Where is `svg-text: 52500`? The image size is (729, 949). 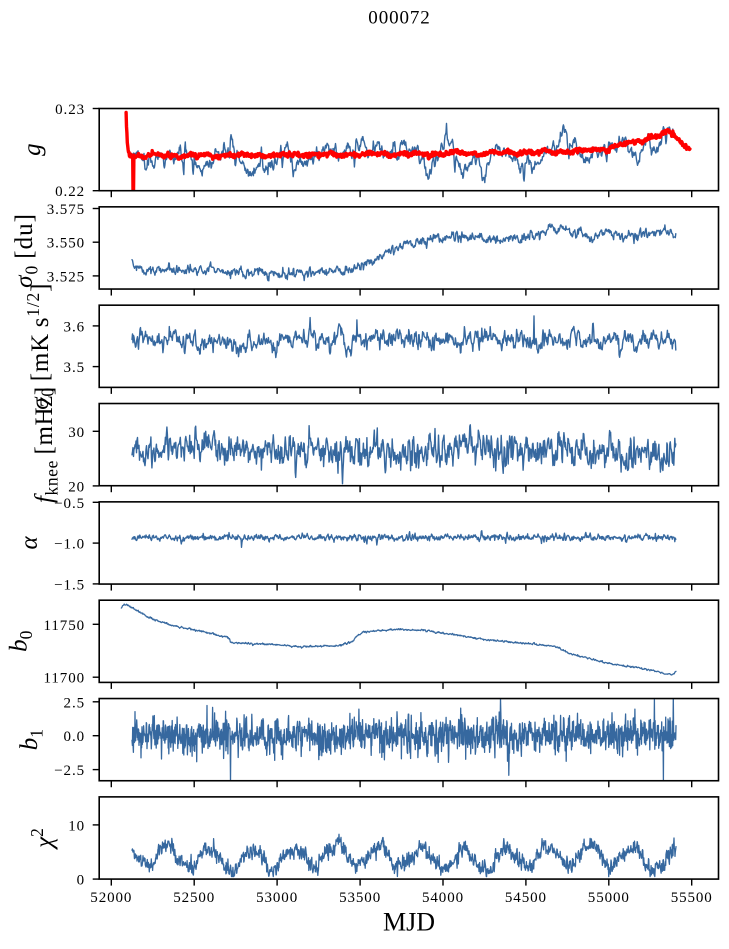 svg-text: 52500 is located at coordinates (194, 898).